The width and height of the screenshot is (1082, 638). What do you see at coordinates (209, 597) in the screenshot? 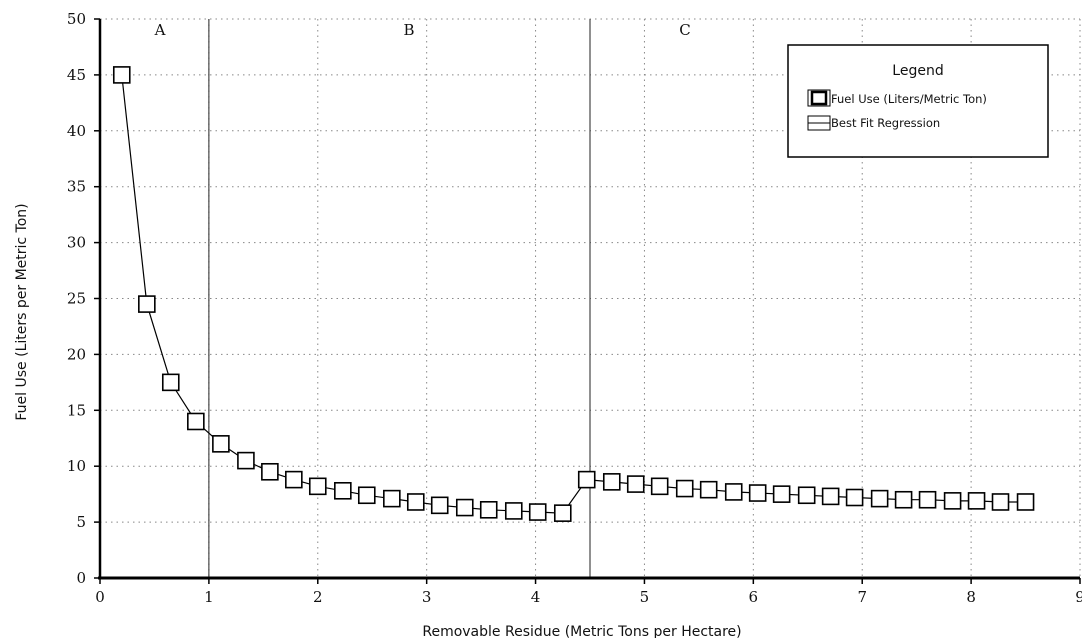
I see `x-tick-label: 1` at bounding box center [209, 597].